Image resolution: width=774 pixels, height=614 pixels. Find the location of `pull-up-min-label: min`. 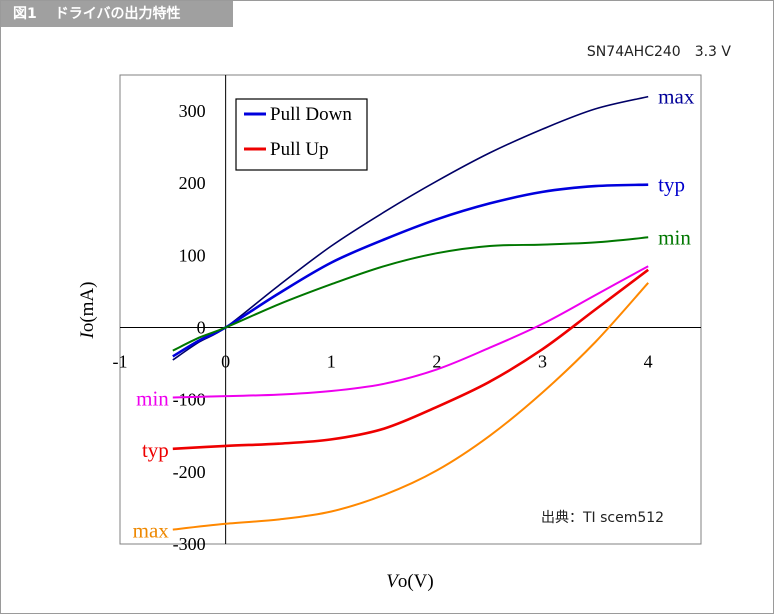

pull-up-min-label: min is located at coordinates (152, 399).